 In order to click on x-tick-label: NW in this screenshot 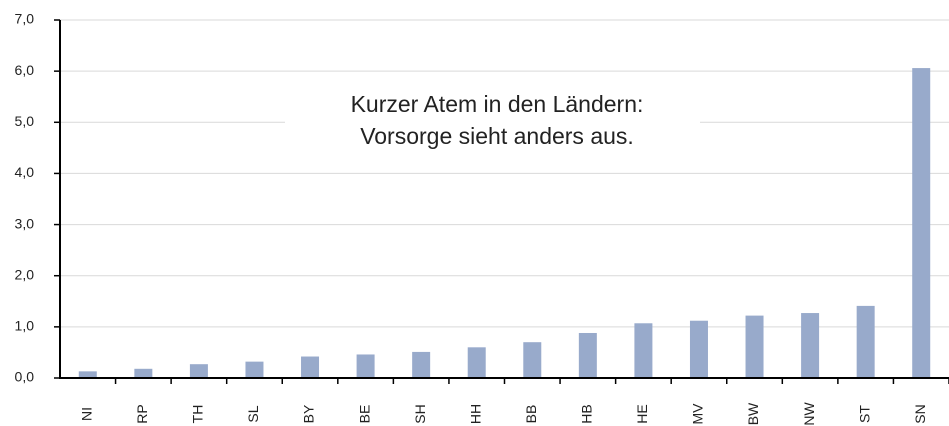, I will do `click(809, 414)`.